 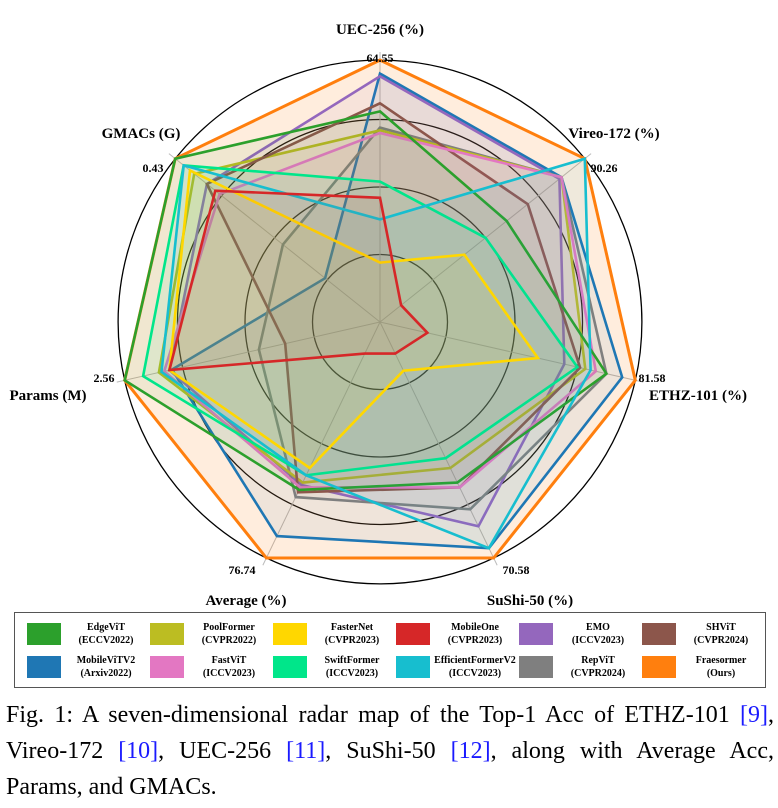 I want to click on legend-item-fasternet: FasterNet (CVPR2023), so click(x=333, y=634).